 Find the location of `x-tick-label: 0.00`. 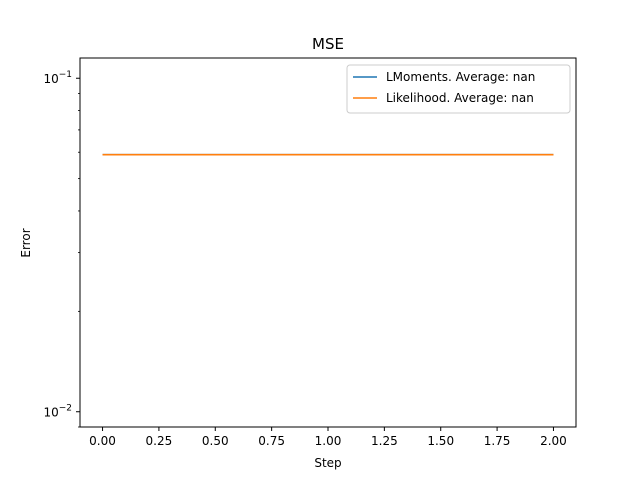

x-tick-label: 0.00 is located at coordinates (102, 441).